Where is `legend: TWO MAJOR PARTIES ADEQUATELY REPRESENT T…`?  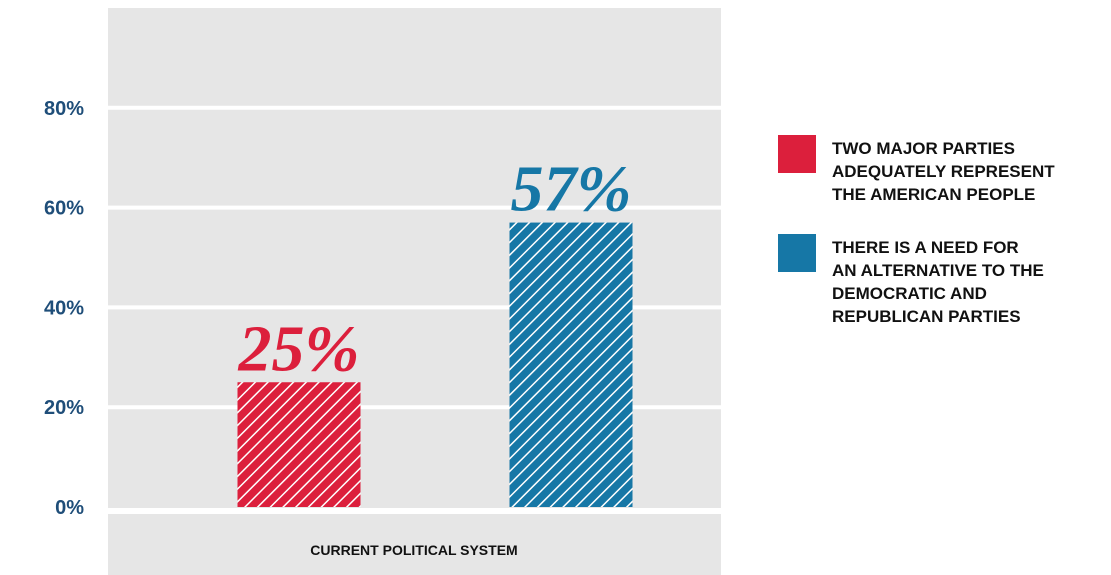
legend: TWO MAJOR PARTIES ADEQUATELY REPRESENT T… is located at coordinates (943, 243).